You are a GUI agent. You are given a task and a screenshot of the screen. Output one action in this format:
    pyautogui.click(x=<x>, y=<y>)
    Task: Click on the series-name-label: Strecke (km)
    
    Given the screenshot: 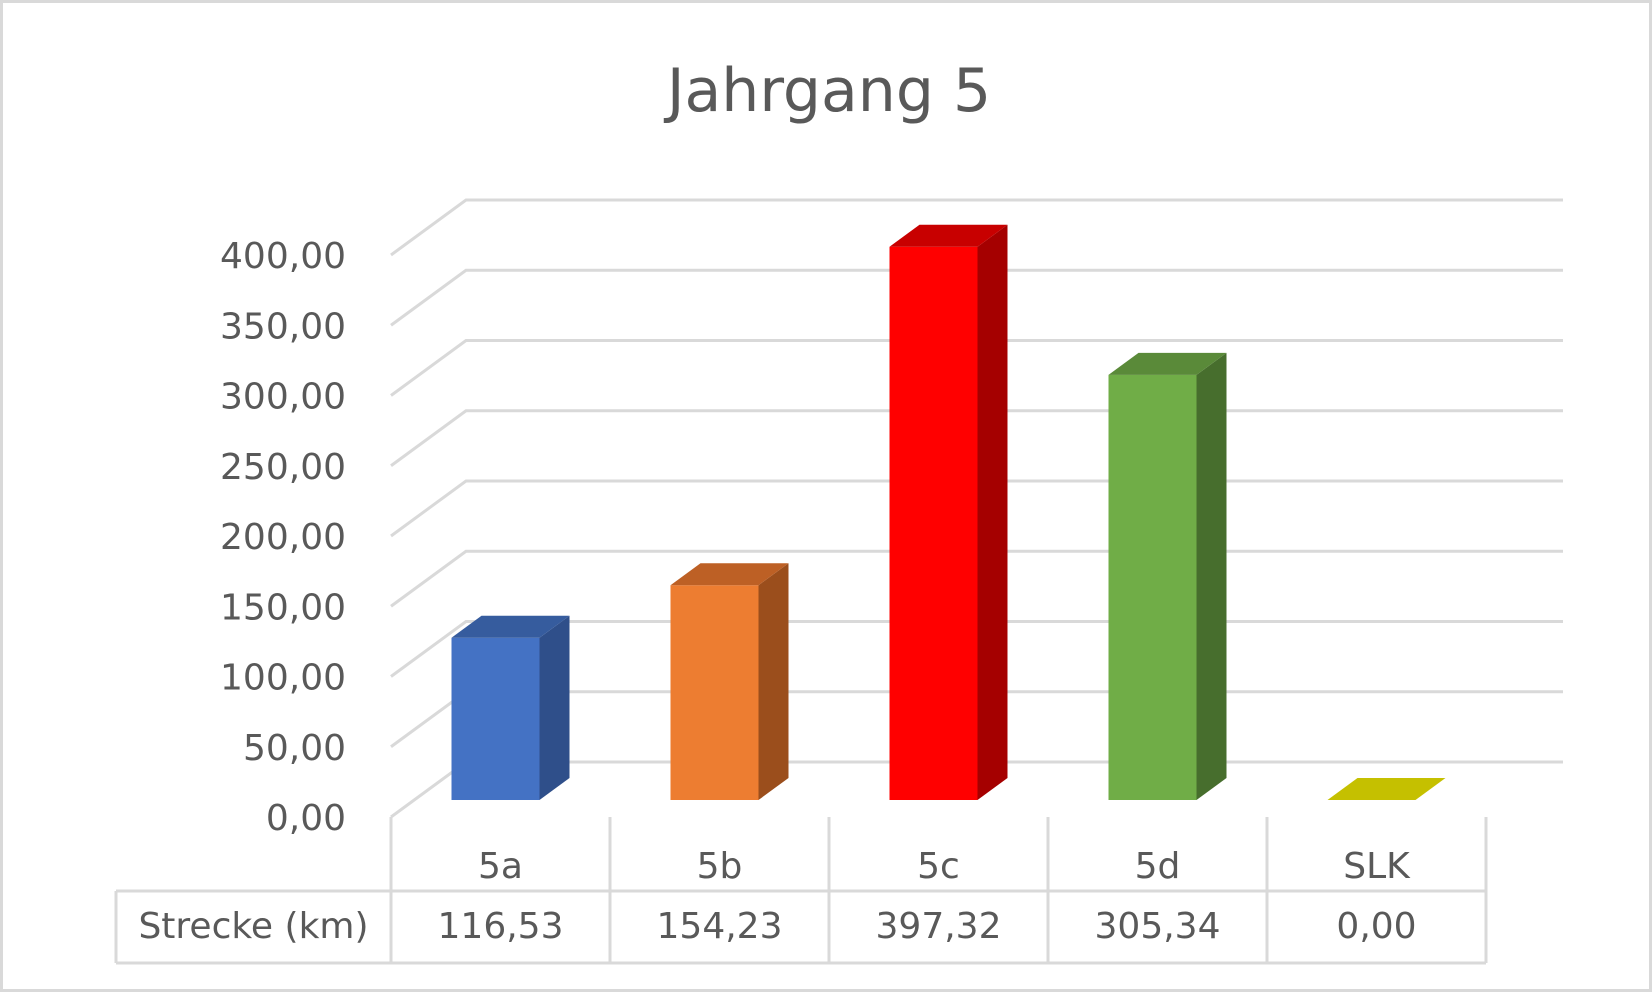 What is the action you would take?
    pyautogui.click(x=253, y=926)
    